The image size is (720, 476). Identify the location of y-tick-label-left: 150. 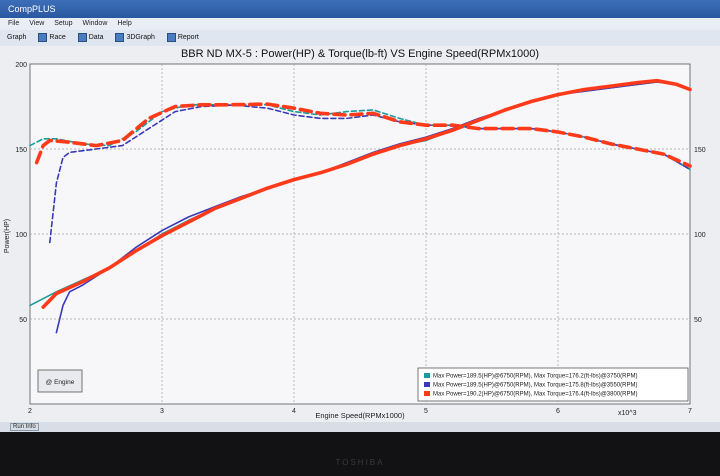
(21, 150).